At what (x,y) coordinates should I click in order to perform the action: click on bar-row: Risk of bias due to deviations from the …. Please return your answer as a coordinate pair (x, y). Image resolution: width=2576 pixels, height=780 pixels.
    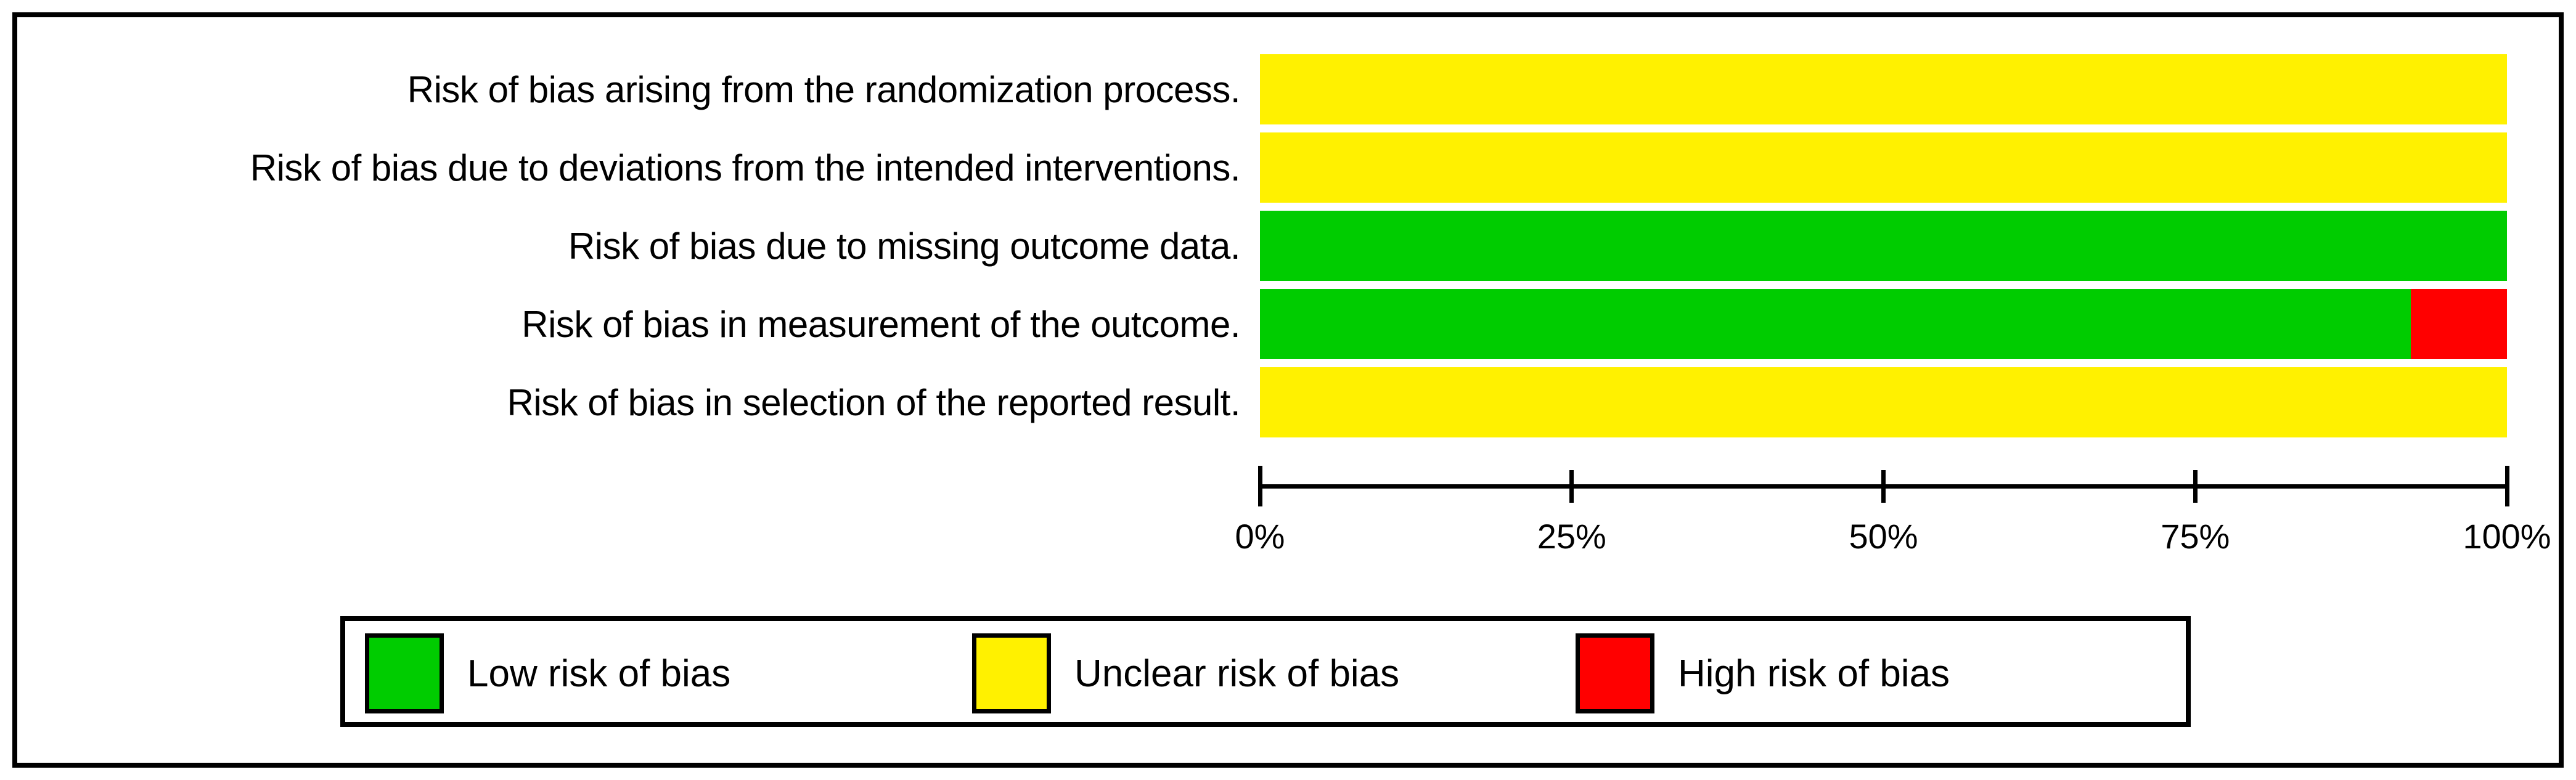
    Looking at the image, I should click on (1288, 168).